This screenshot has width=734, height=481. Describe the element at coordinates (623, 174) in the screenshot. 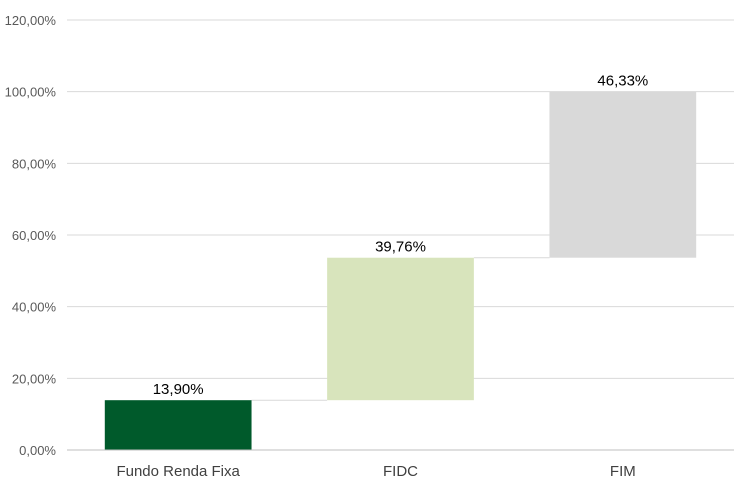

I see `bar-fim` at that location.